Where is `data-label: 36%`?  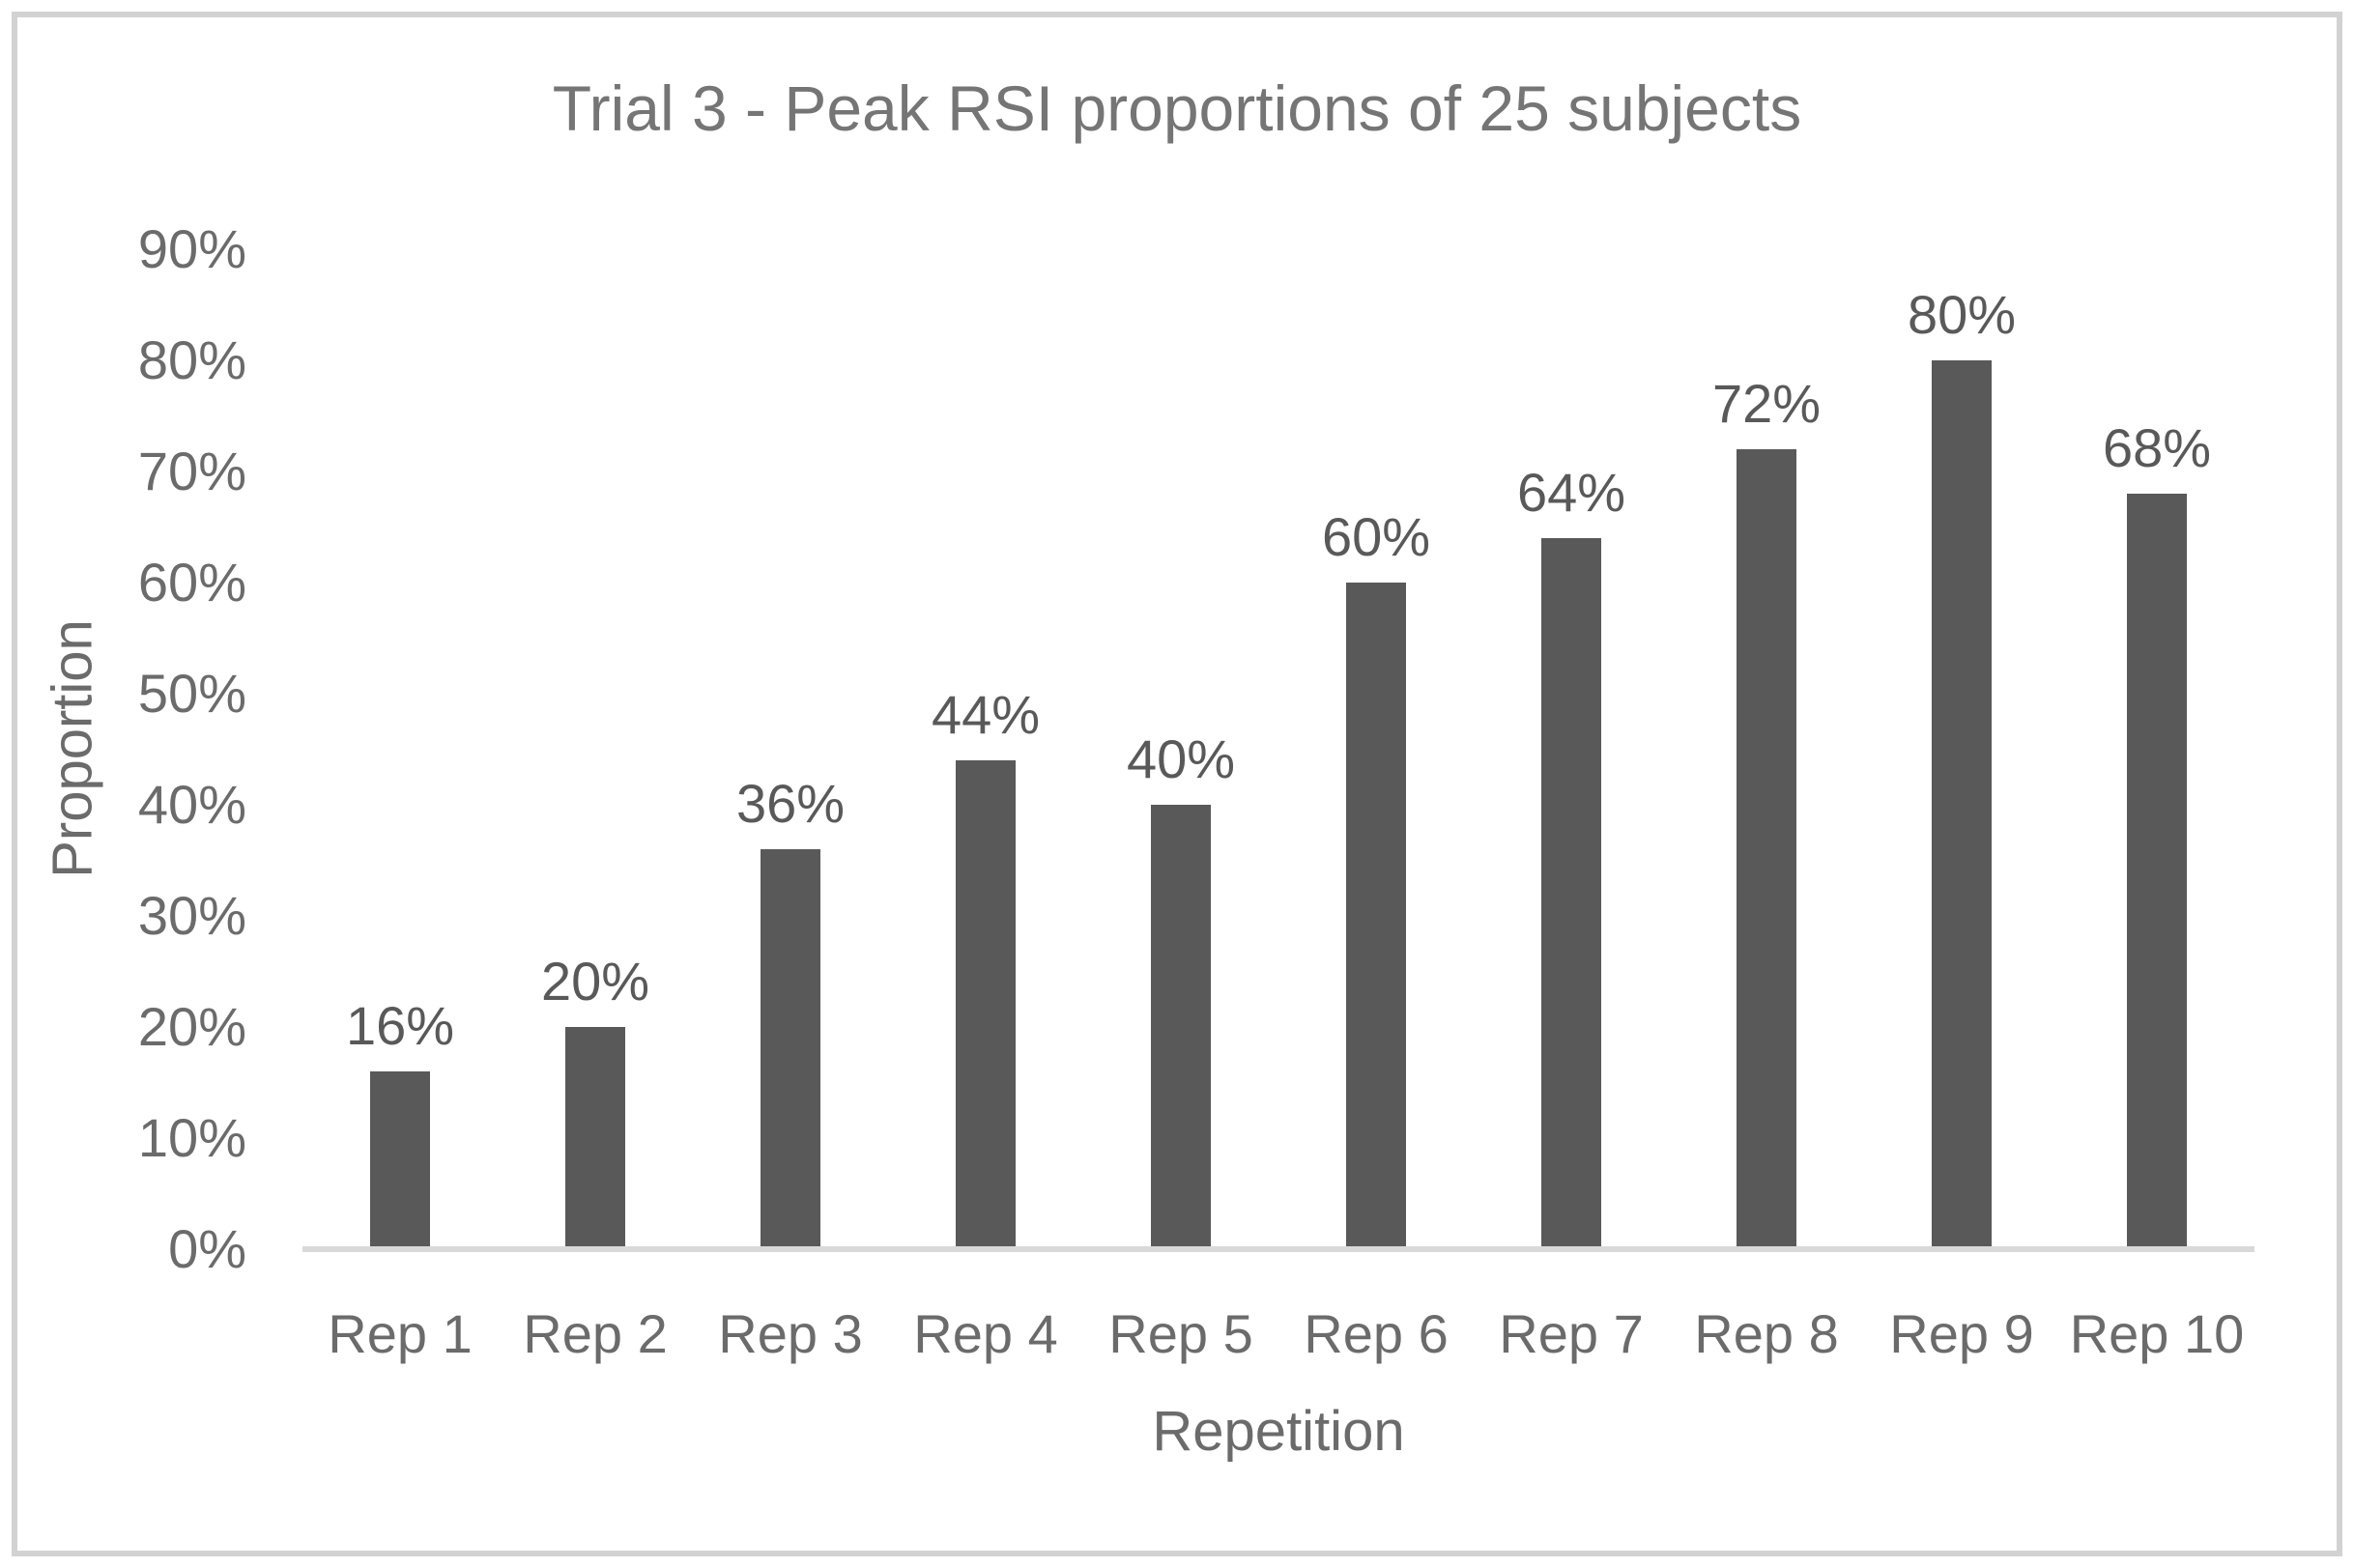 data-label: 36% is located at coordinates (790, 803).